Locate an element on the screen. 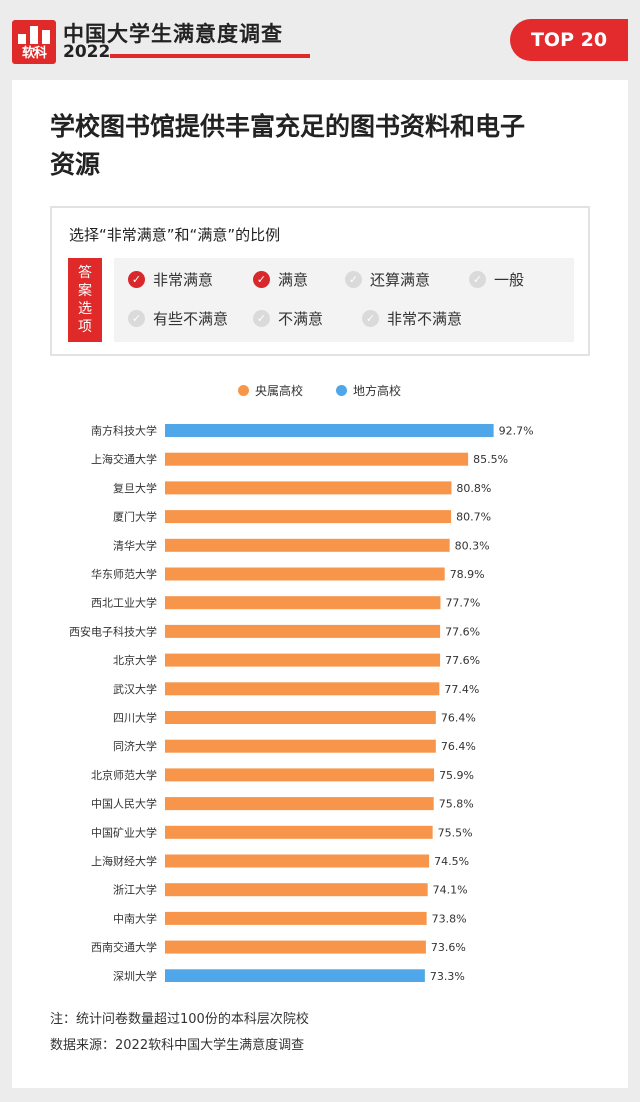 This screenshot has width=640, height=1102. survey-year: 2022 is located at coordinates (87, 52).